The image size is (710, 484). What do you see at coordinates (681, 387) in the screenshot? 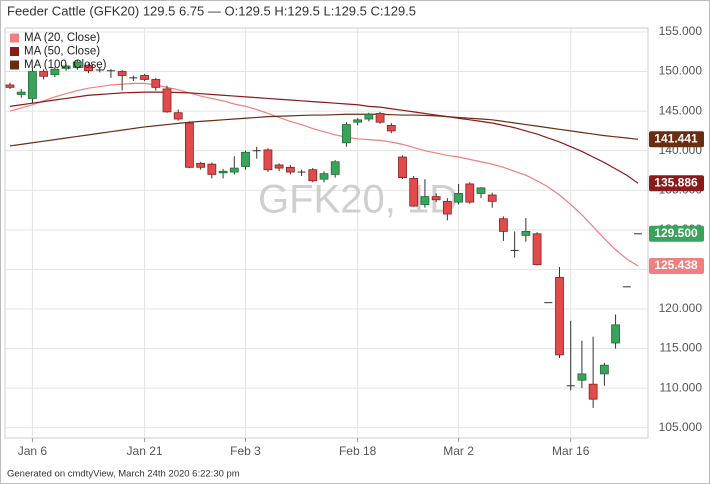
I see `y-tick-label: 110.000` at bounding box center [681, 387].